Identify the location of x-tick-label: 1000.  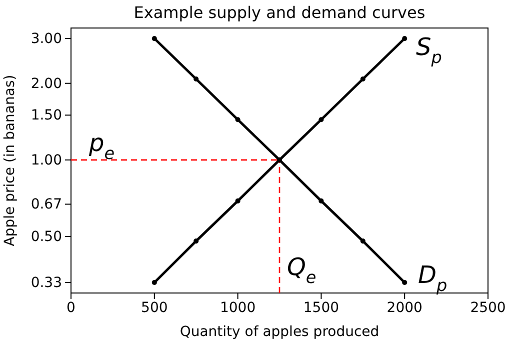
(238, 308).